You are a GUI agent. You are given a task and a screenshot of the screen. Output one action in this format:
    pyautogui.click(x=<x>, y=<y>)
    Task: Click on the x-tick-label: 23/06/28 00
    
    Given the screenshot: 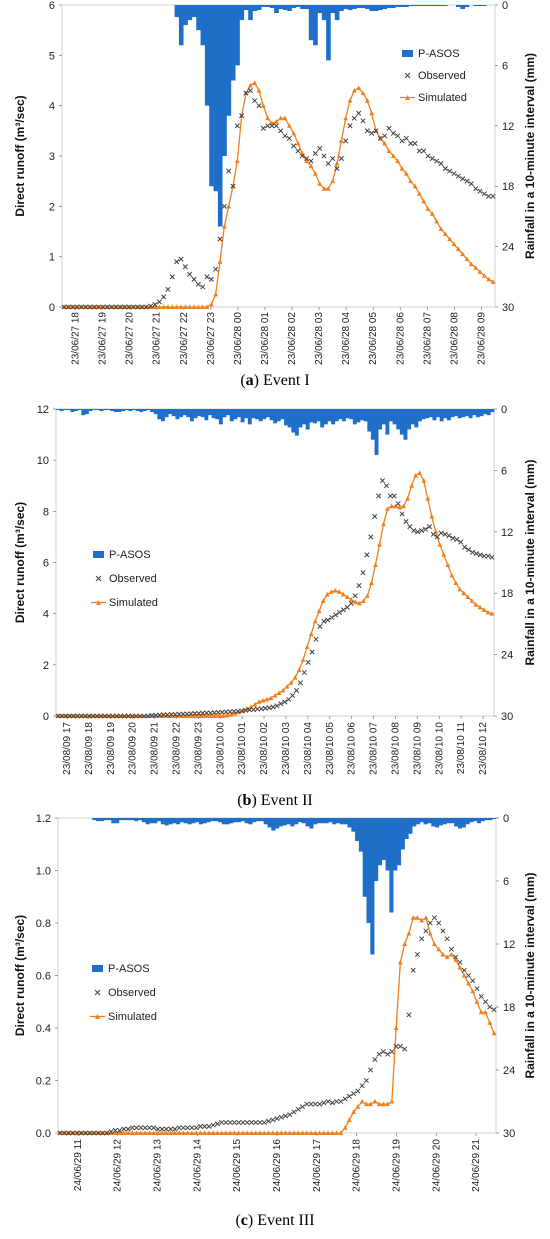 What is the action you would take?
    pyautogui.click(x=238, y=338)
    